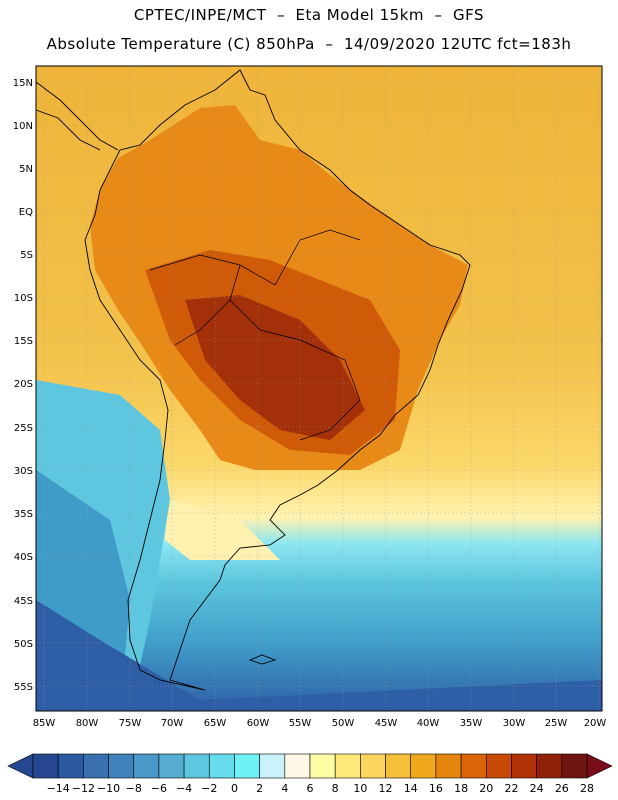 The width and height of the screenshot is (618, 800). I want to click on colorbar-label: 10, so click(360, 788).